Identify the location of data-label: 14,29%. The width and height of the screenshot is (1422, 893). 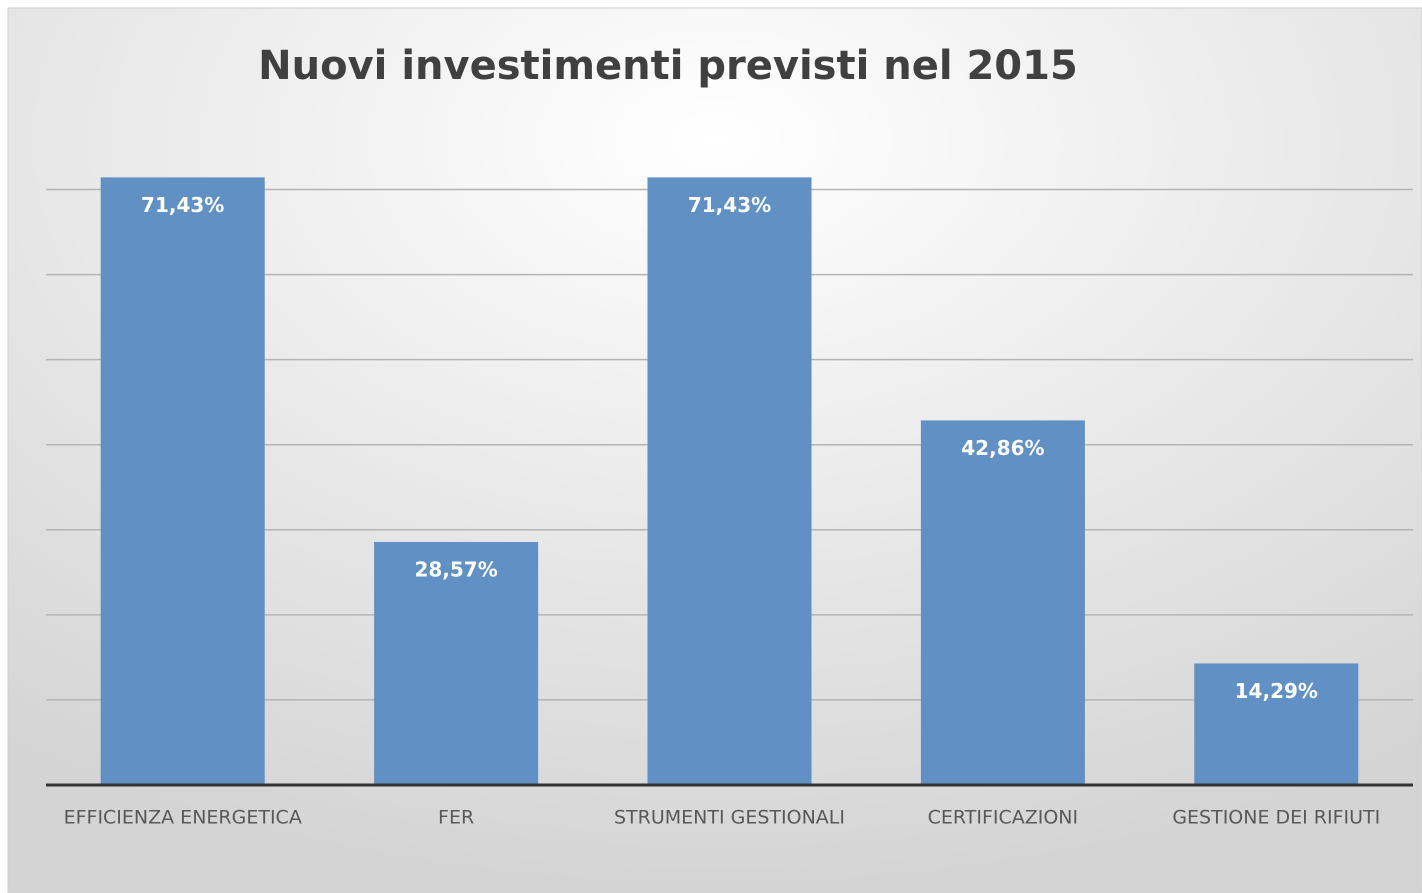
(1276, 691).